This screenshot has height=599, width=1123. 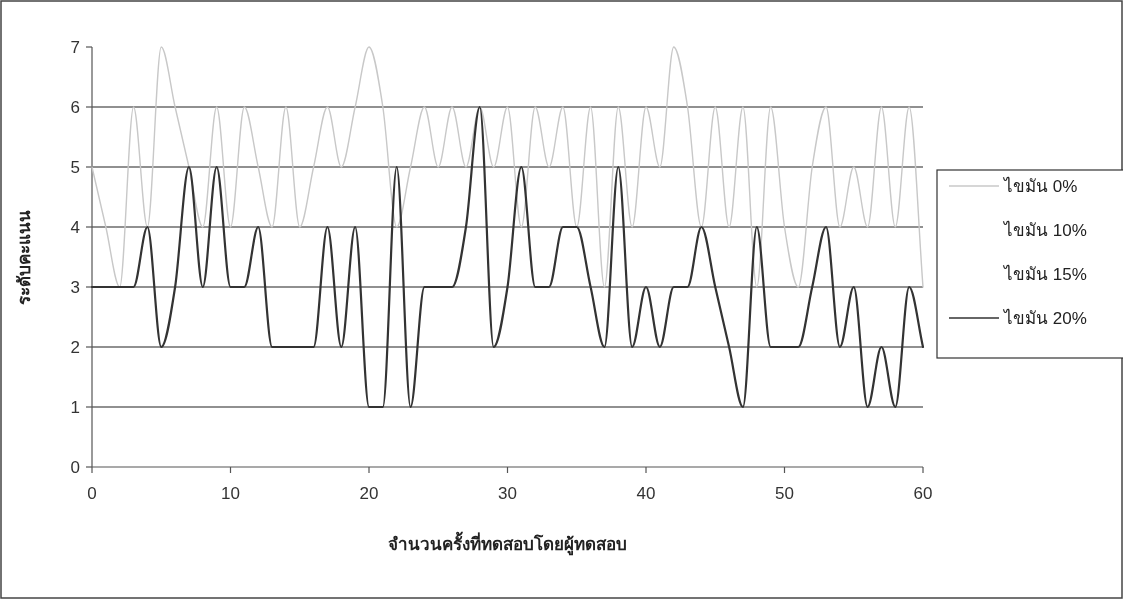 I want to click on x-tick-label: 0, so click(x=92, y=493).